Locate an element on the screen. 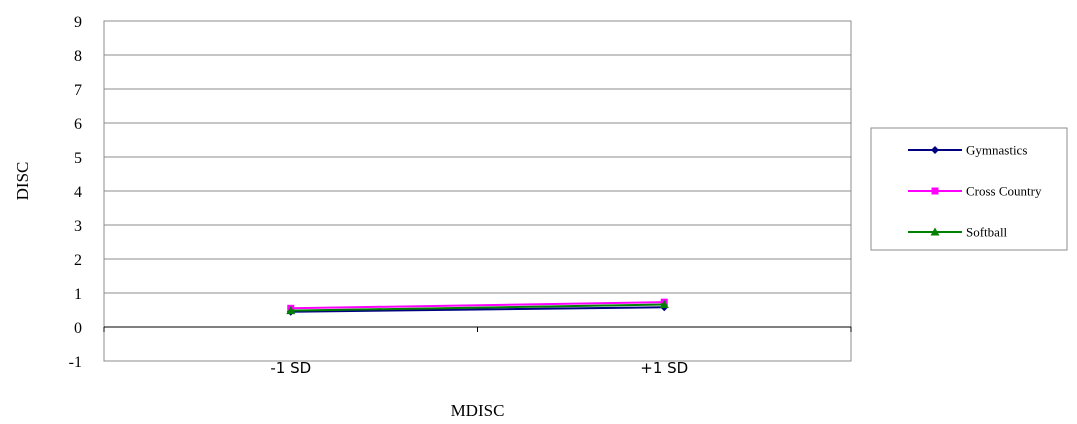 The image size is (1077, 424). y-tick-label: 0 is located at coordinates (78, 328).